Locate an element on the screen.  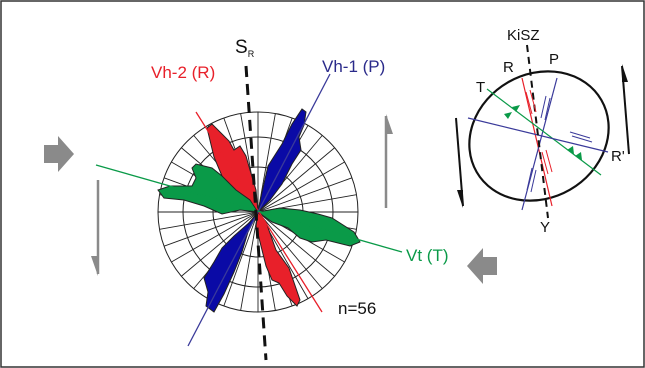
vt-label: Vt (T) is located at coordinates (427, 255).